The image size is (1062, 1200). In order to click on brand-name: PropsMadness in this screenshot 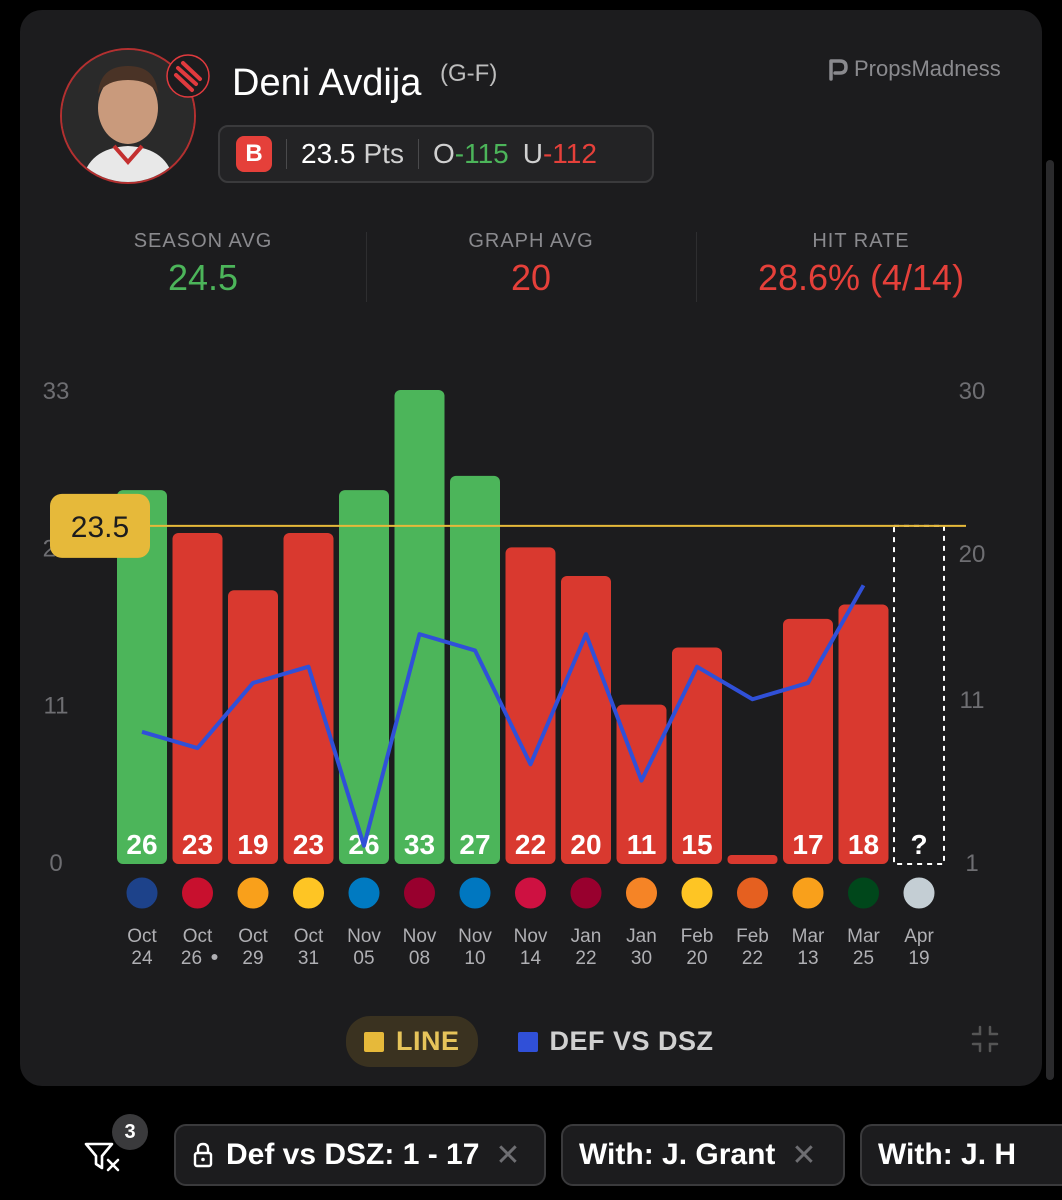, I will do `click(927, 68)`.